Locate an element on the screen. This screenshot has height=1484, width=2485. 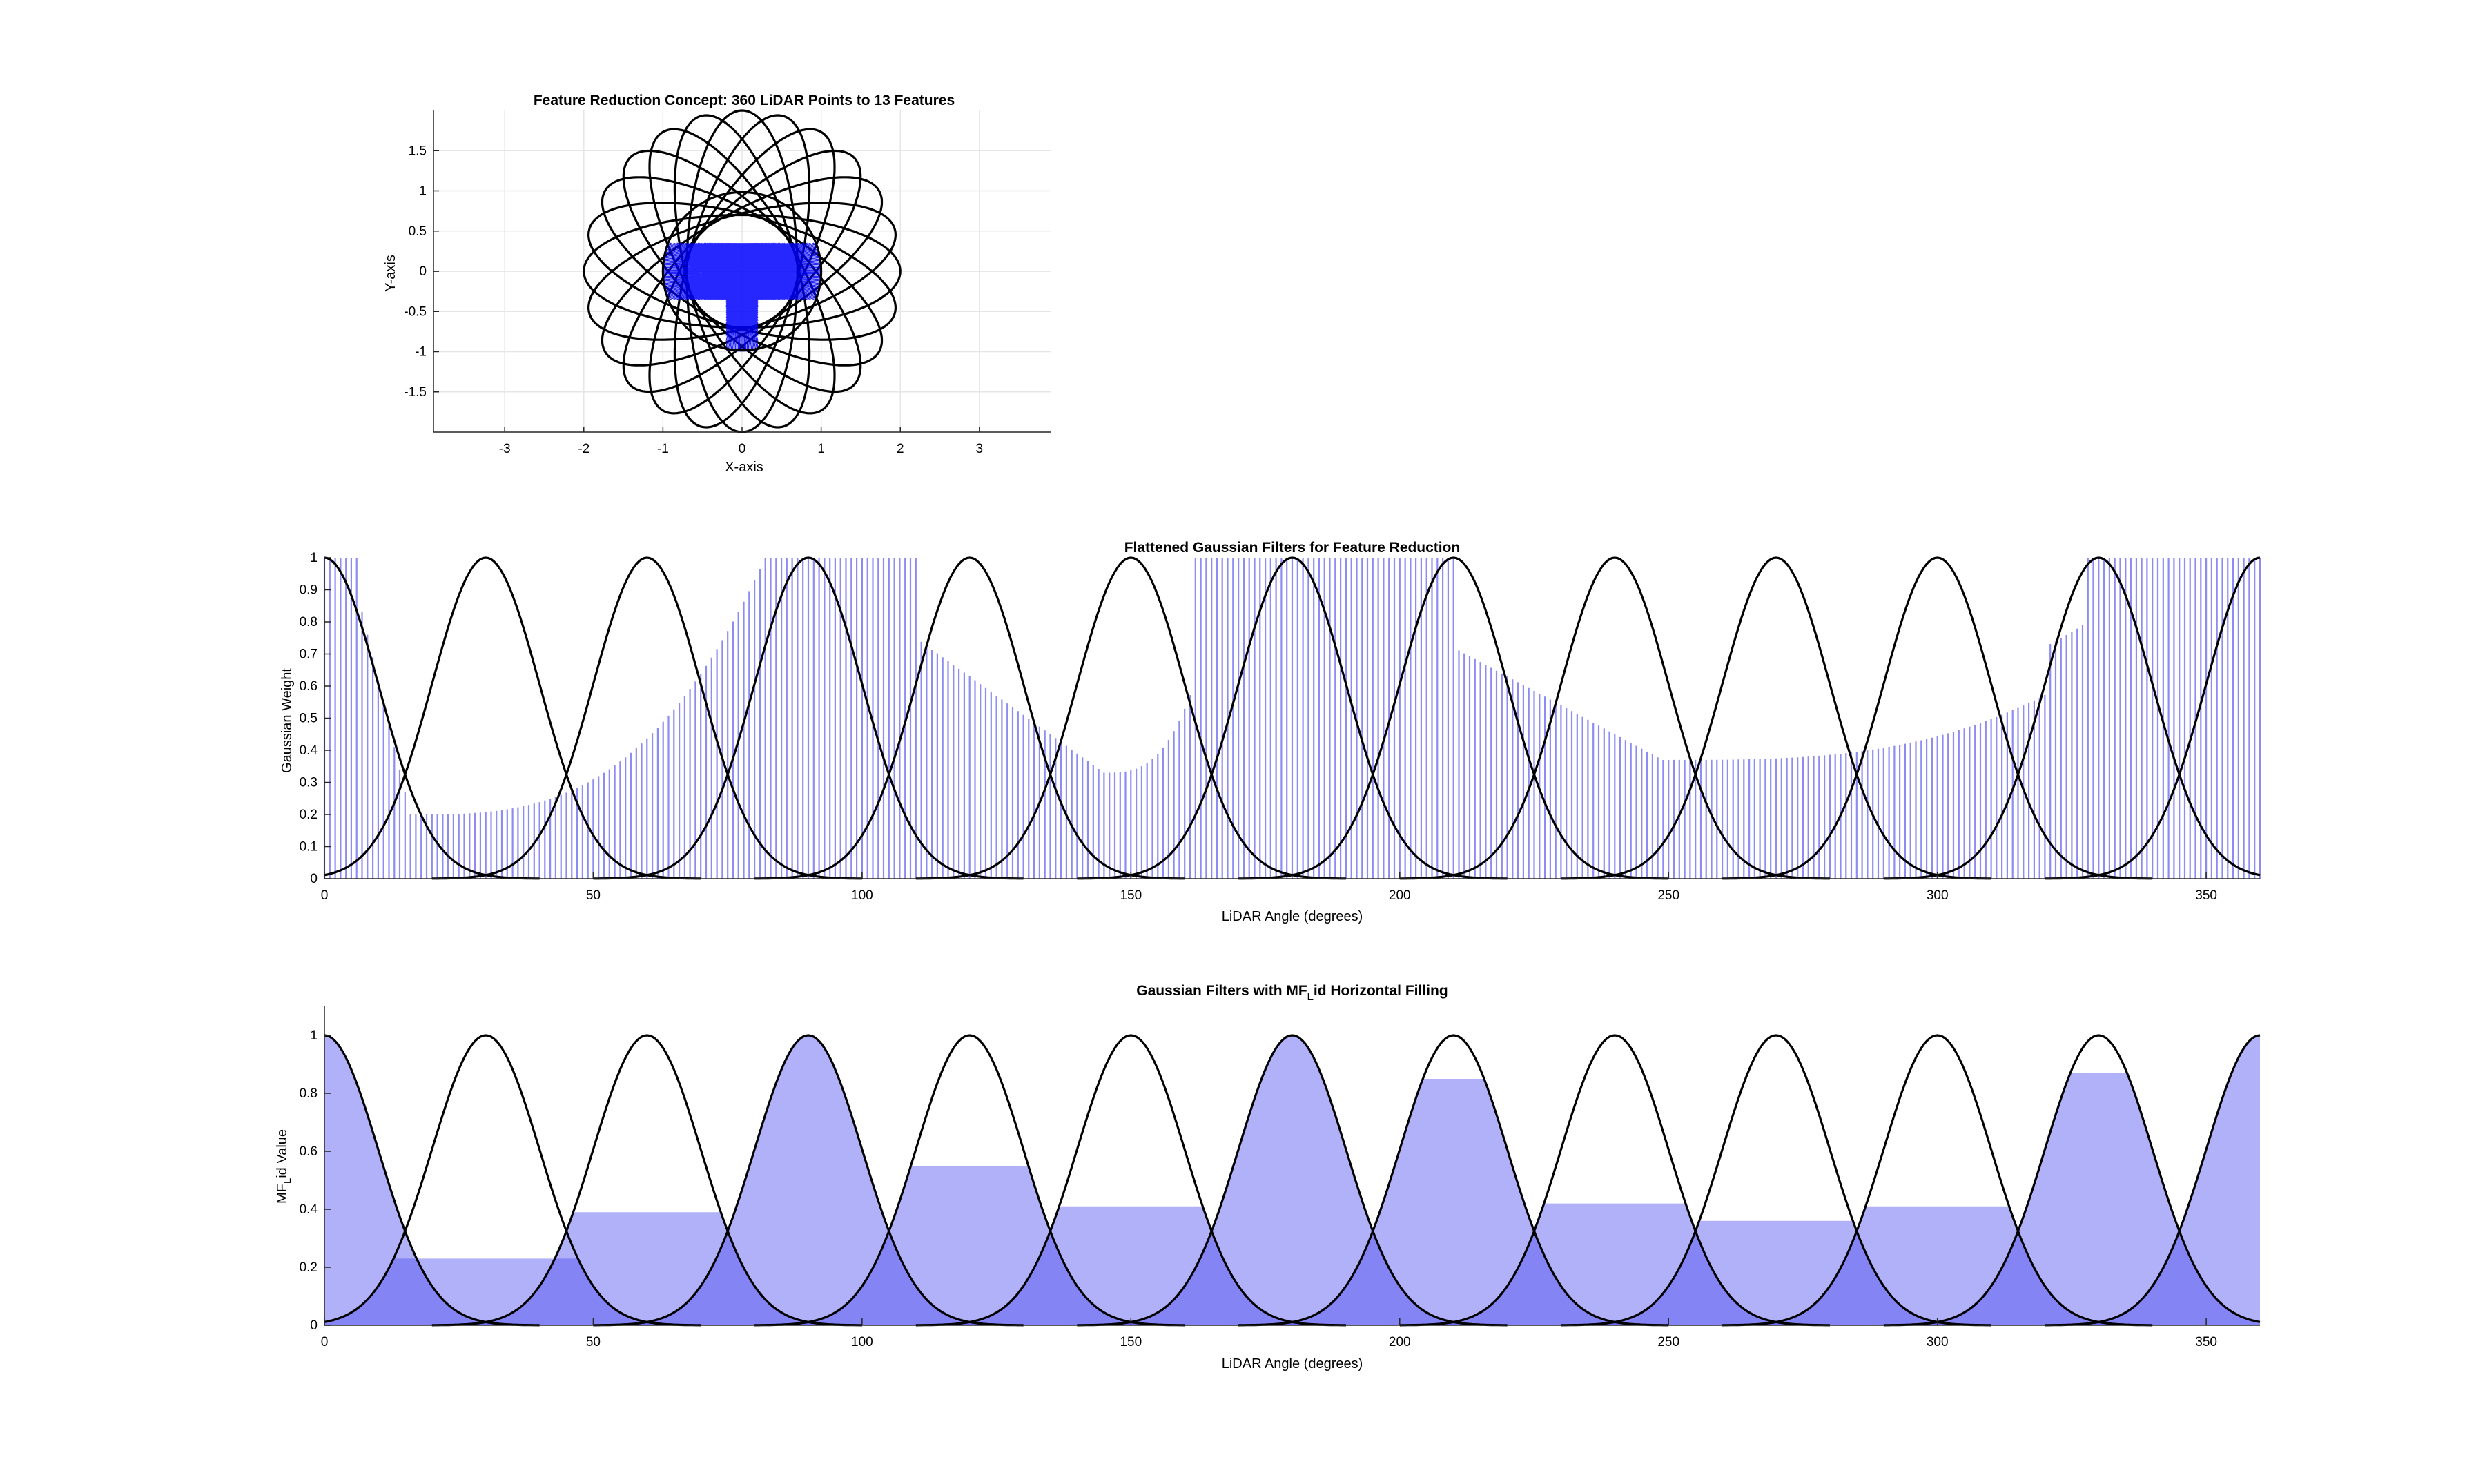
y-tick-label: 1.5 is located at coordinates (418, 151).